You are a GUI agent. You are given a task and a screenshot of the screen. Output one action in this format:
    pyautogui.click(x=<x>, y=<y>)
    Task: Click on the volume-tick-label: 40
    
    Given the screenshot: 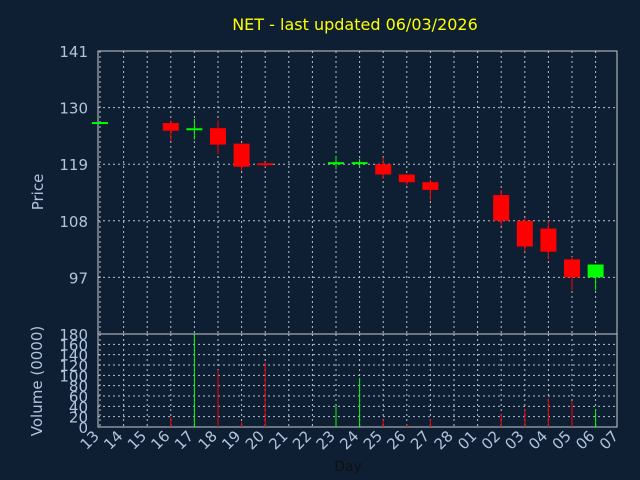 What is the action you would take?
    pyautogui.click(x=78, y=407)
    